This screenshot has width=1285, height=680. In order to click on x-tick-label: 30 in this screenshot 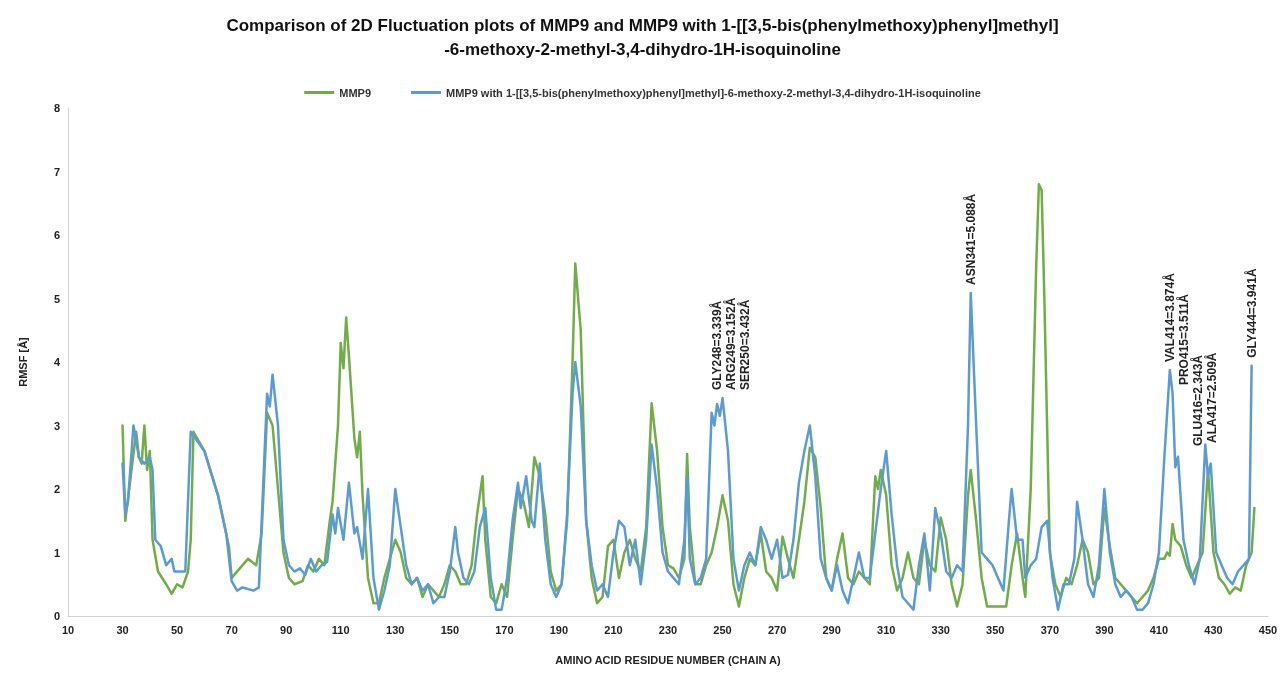, I will do `click(122, 629)`.